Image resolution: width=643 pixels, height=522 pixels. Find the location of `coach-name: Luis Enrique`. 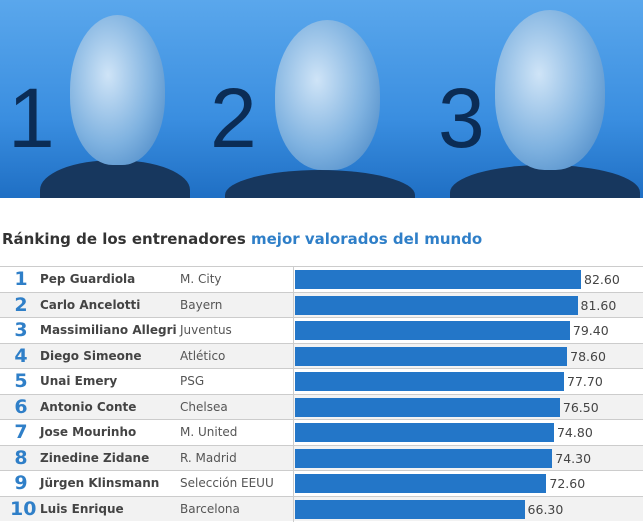

coach-name: Luis Enrique is located at coordinates (82, 508).